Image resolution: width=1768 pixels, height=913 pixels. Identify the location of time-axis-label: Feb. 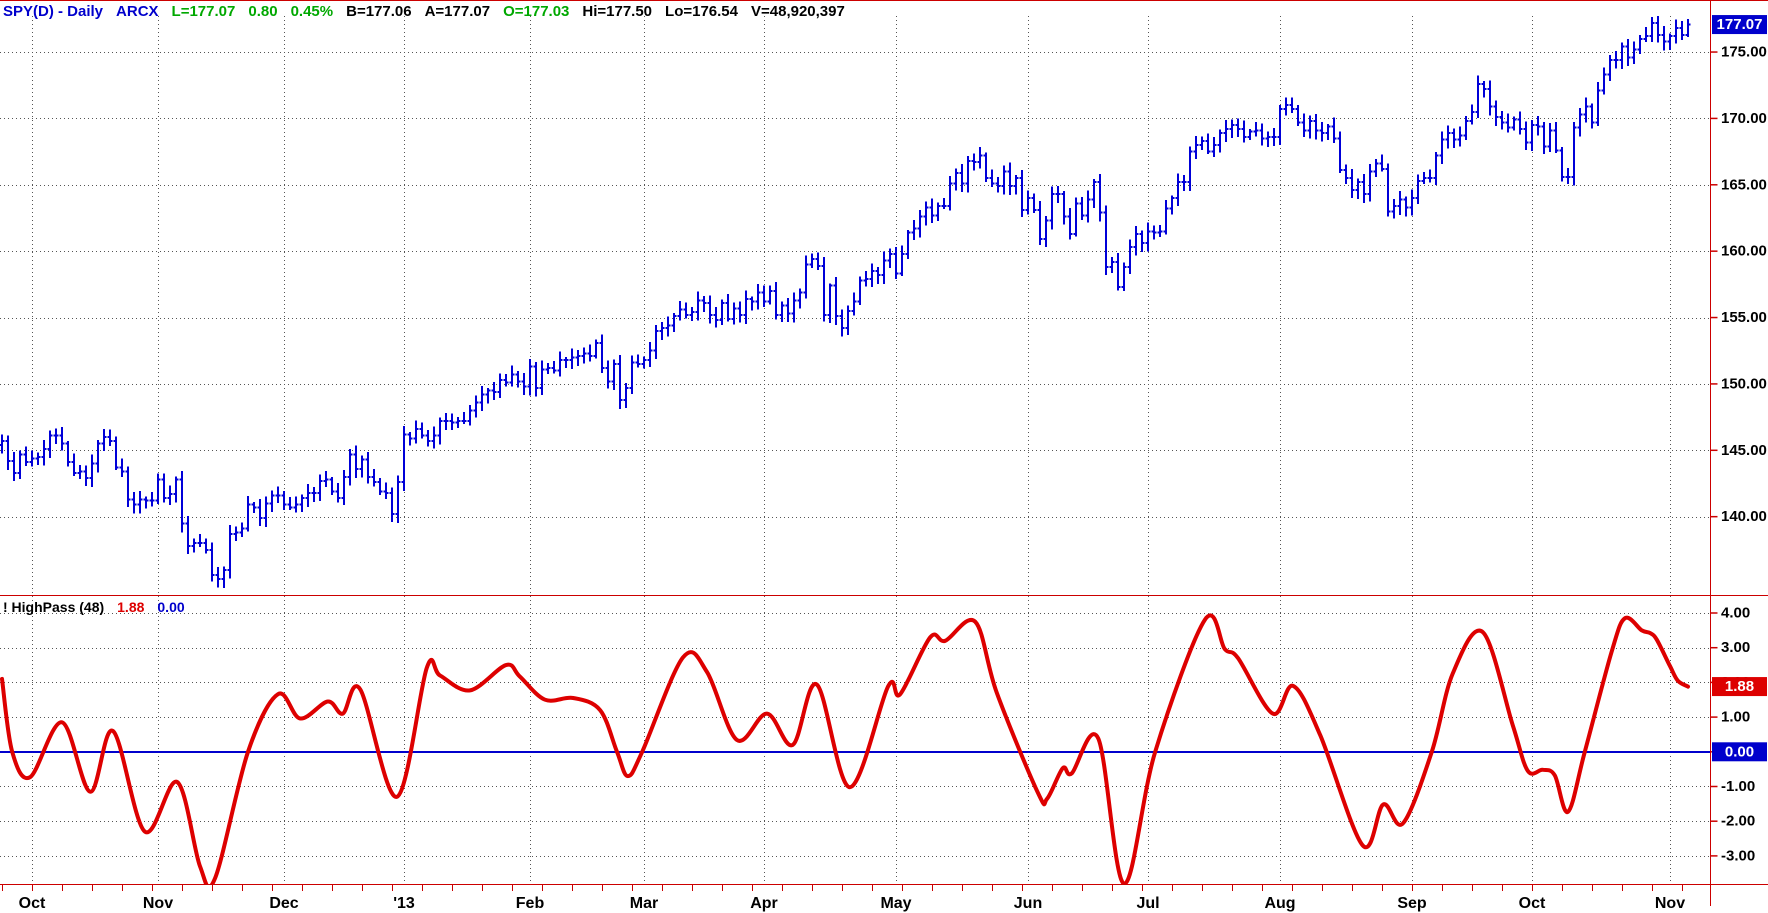
(530, 903).